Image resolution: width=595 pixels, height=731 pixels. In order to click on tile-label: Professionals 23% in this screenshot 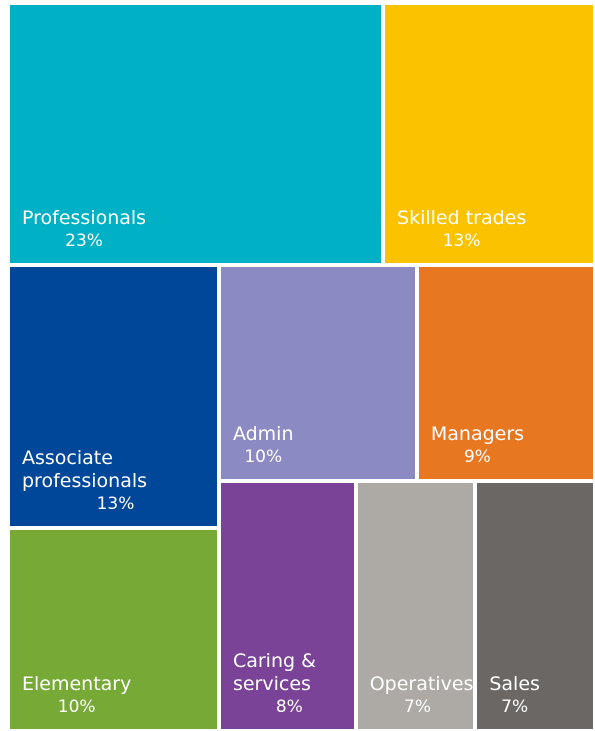, I will do `click(84, 230)`.